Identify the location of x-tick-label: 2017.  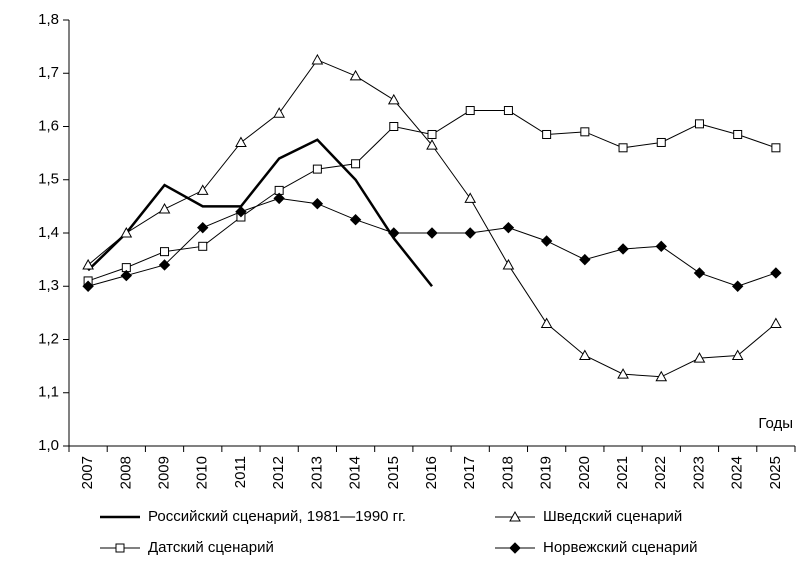
(469, 472).